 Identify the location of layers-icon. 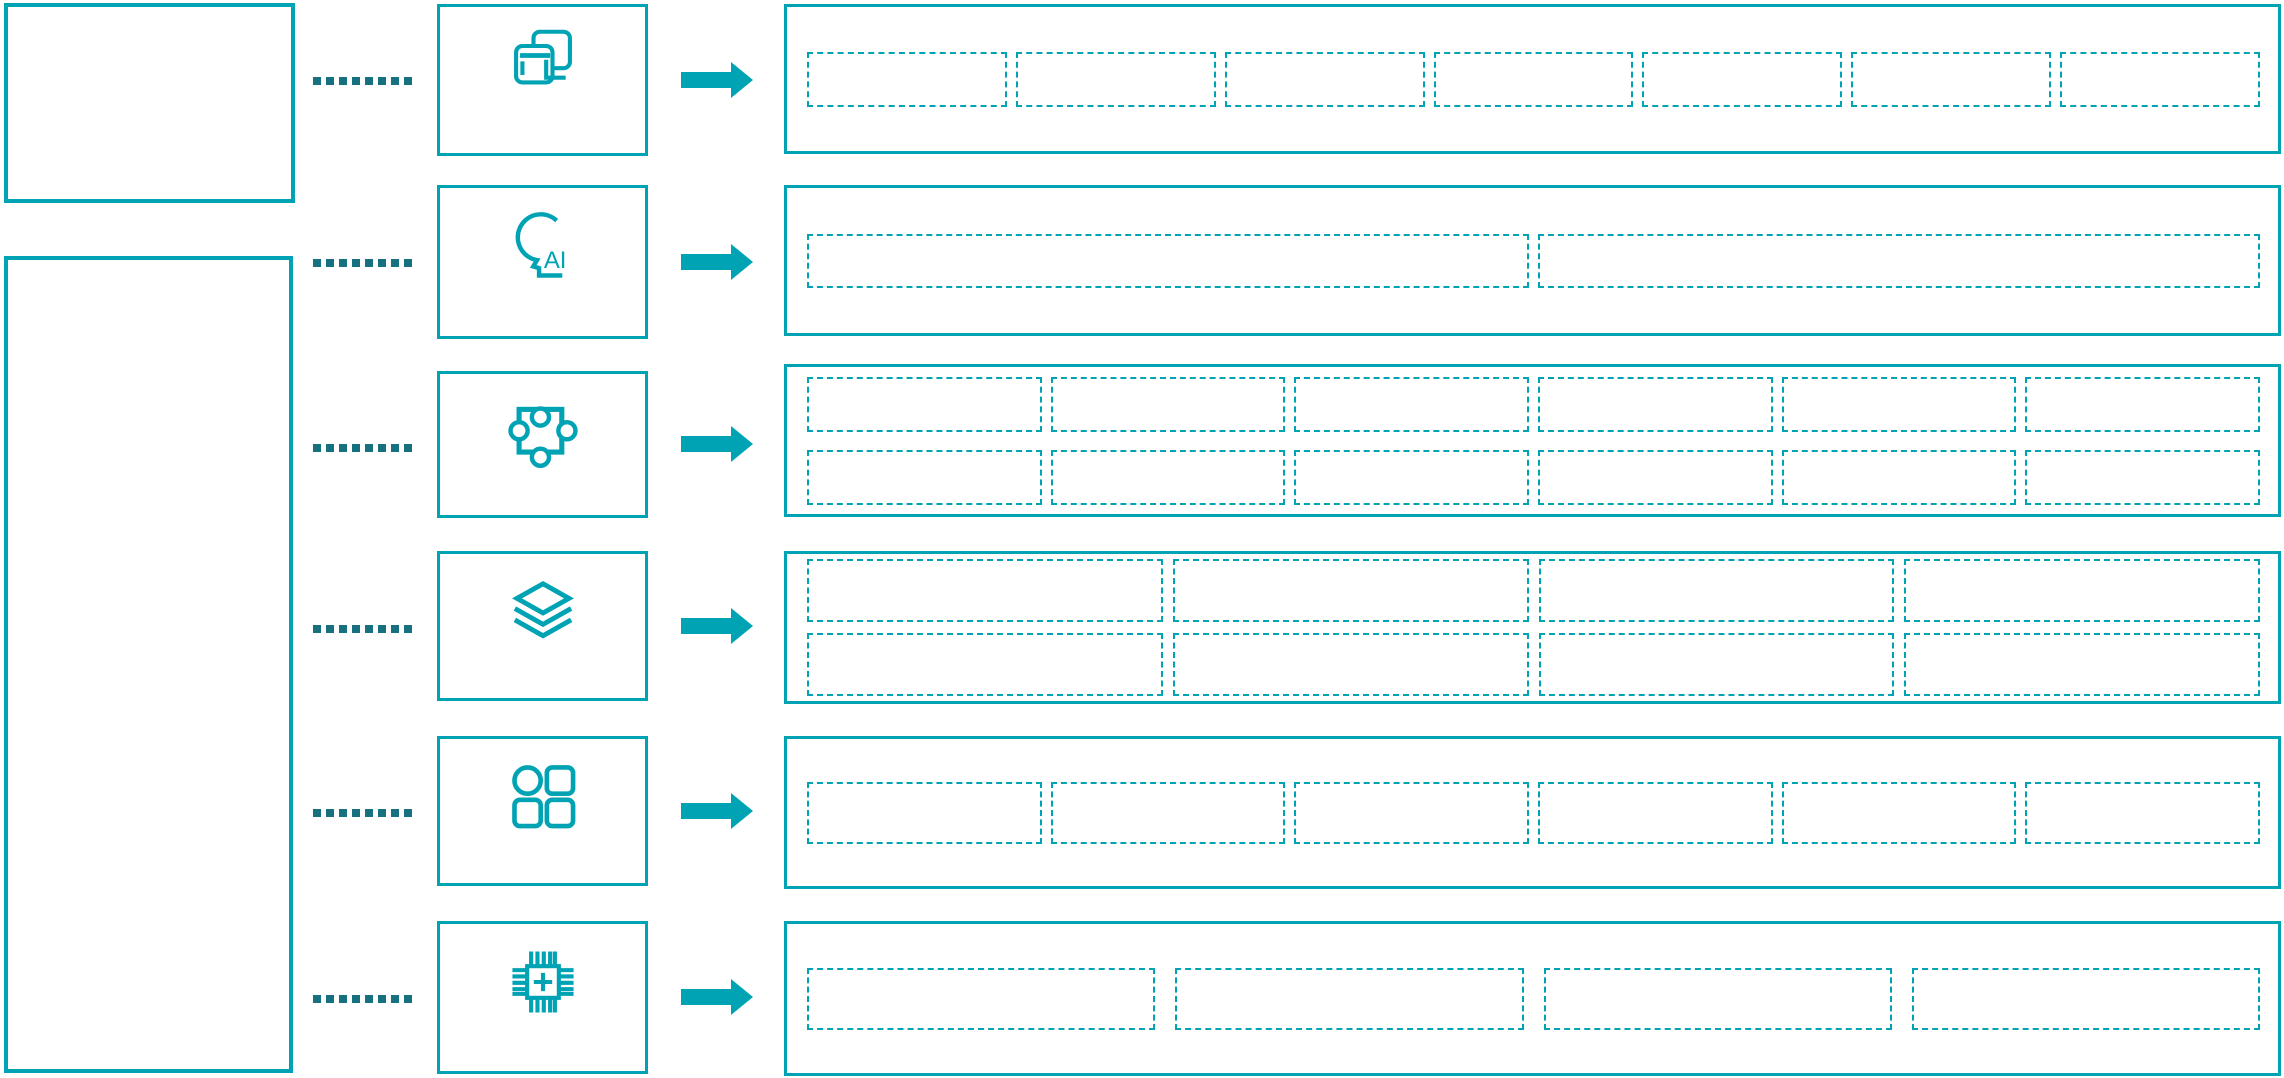
(542, 609).